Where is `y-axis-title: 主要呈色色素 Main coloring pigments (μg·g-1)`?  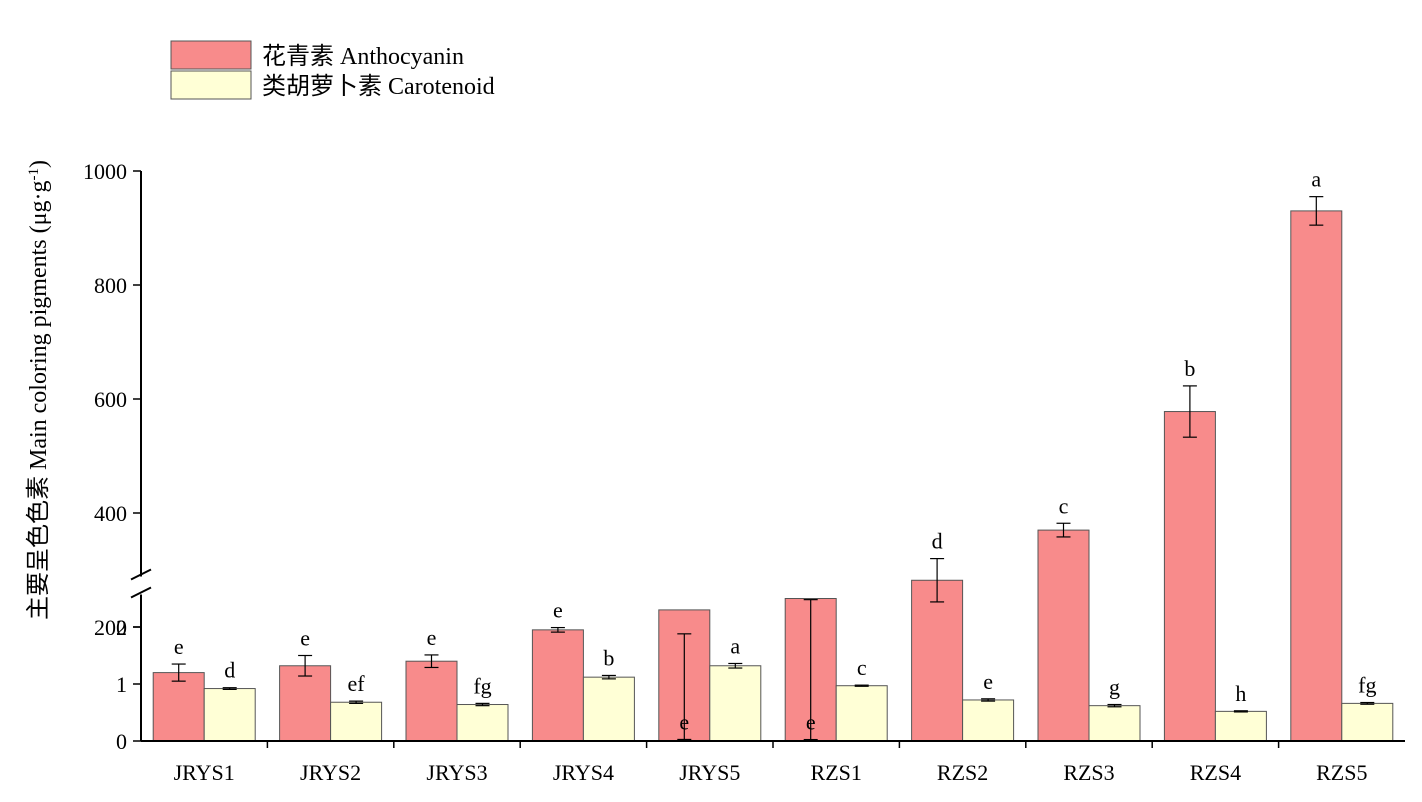 y-axis-title: 主要呈色色素 Main coloring pigments (μg·g-1) is located at coordinates (38, 390).